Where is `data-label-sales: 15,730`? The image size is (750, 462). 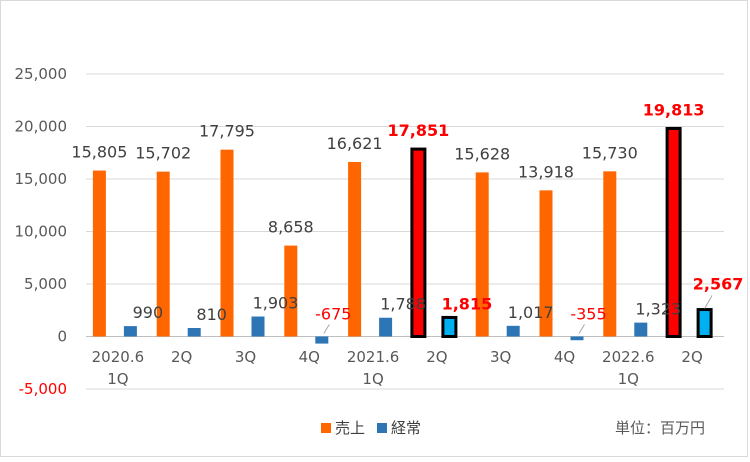 data-label-sales: 15,730 is located at coordinates (610, 152).